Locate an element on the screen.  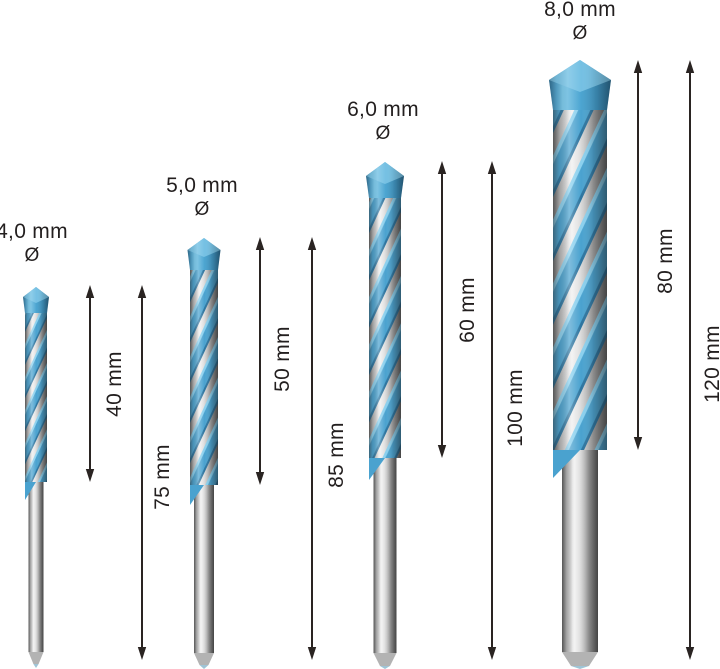
drill-bit-6mm is located at coordinates (385, 415).